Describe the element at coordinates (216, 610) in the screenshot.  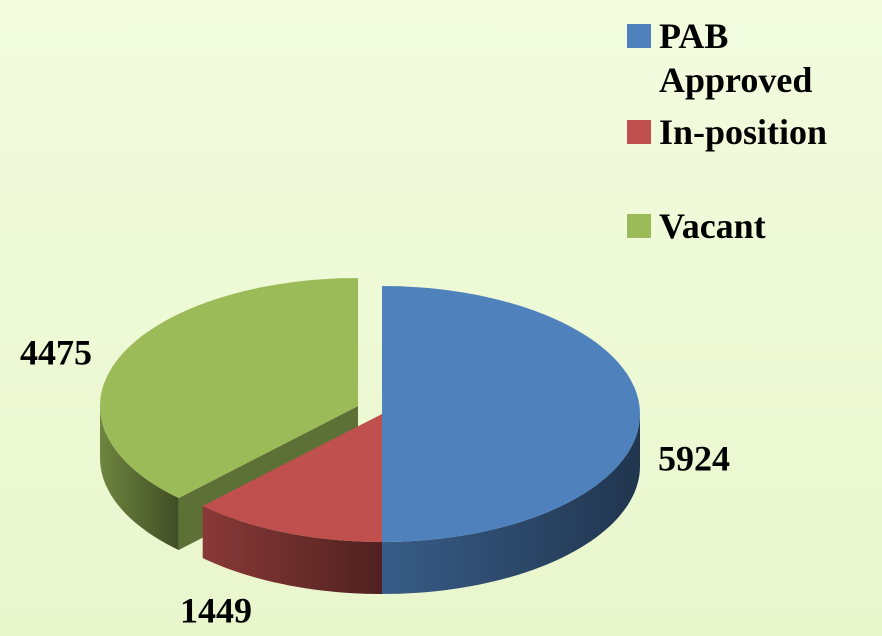
I see `data-label: 1449` at that location.